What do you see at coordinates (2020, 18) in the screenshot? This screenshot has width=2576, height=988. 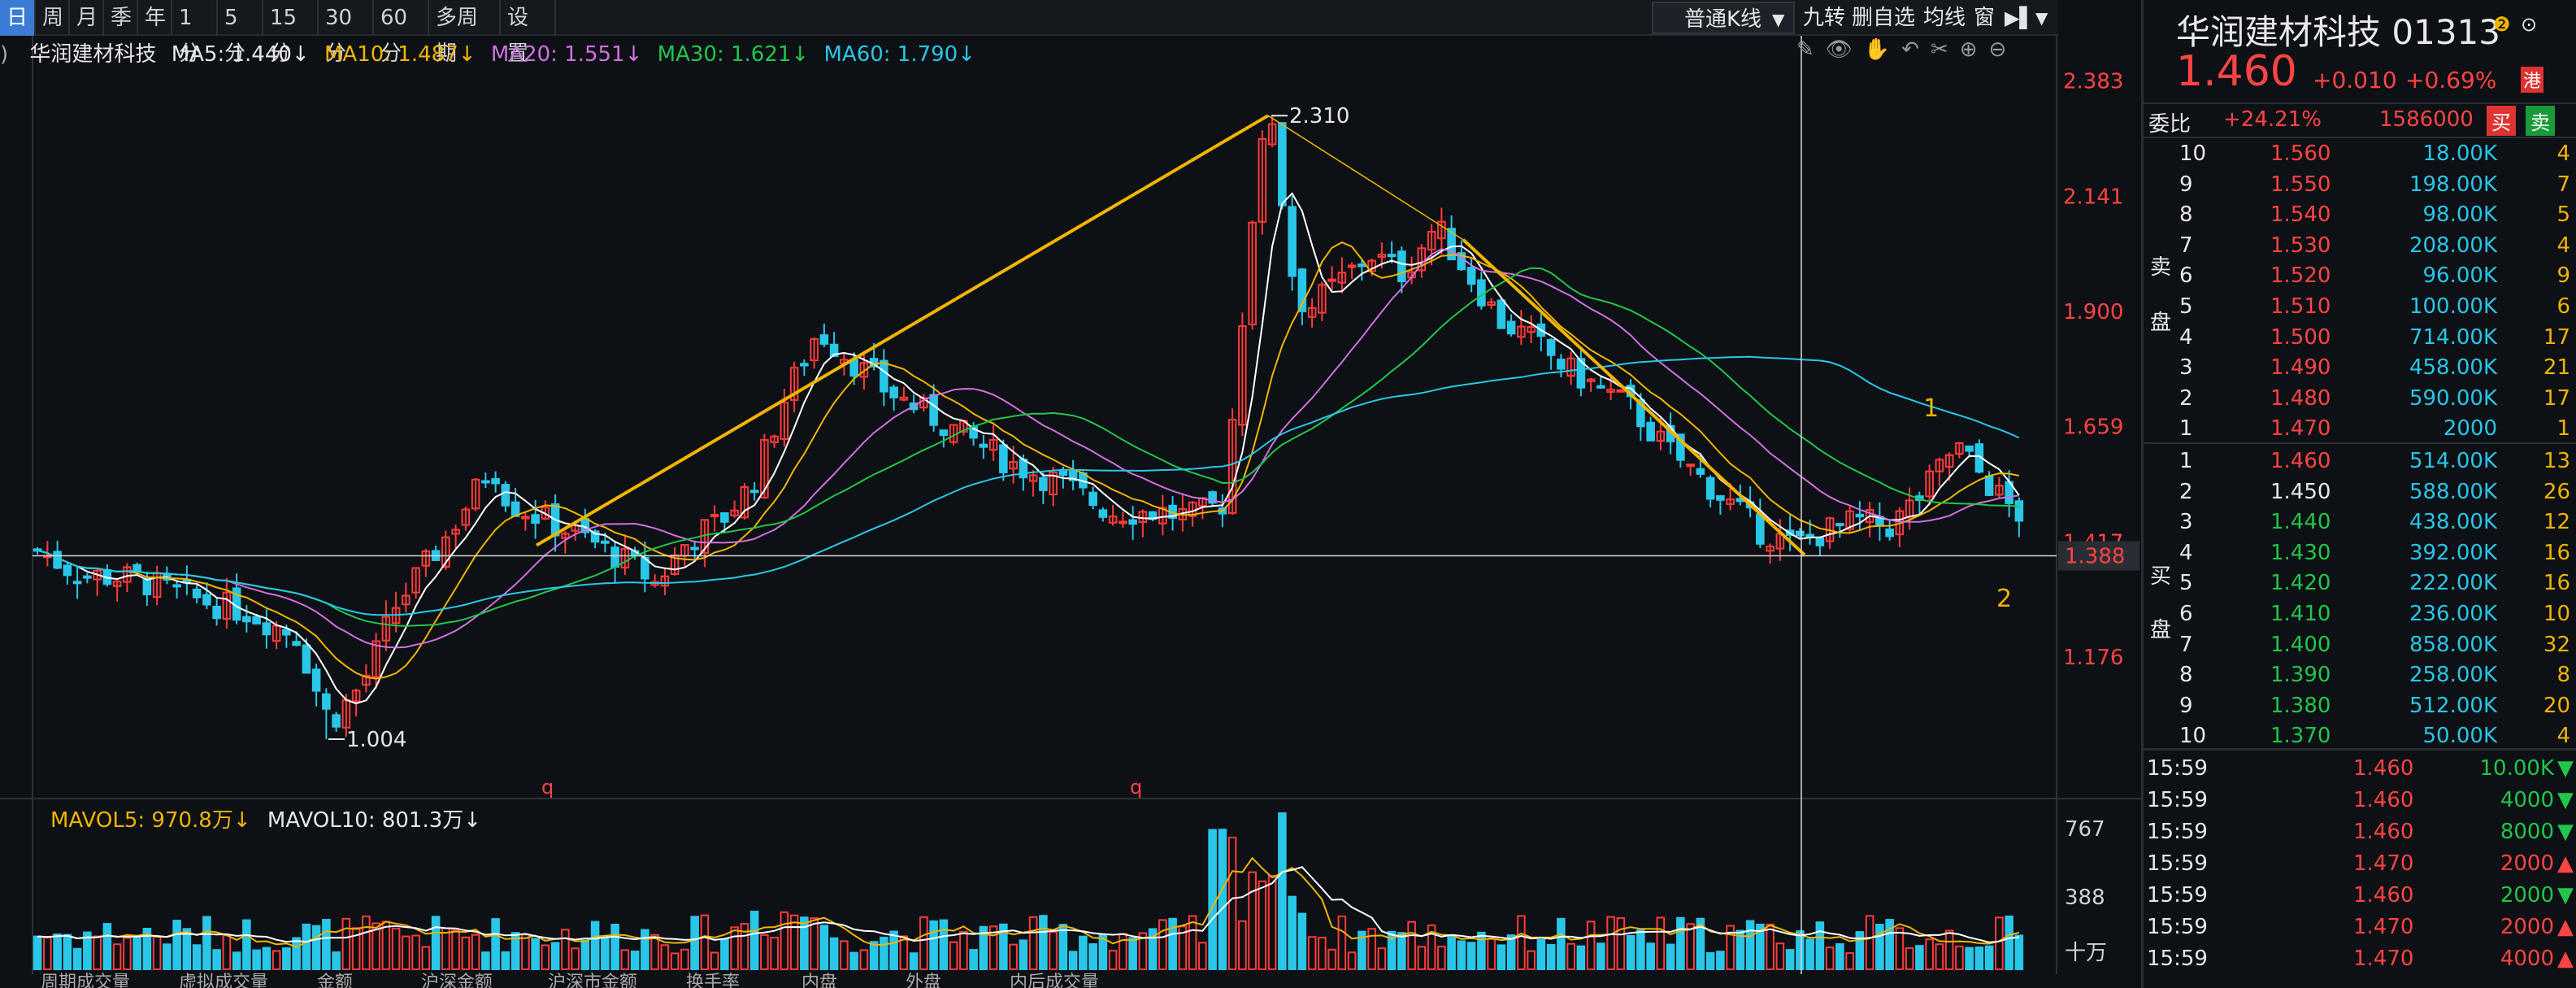 I see `play-icon: ▶▌` at bounding box center [2020, 18].